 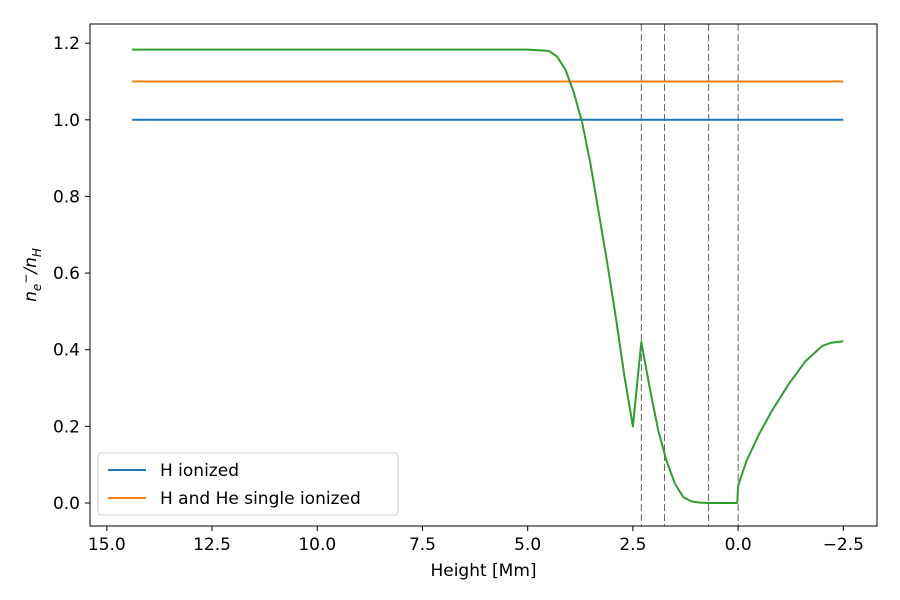 What do you see at coordinates (422, 545) in the screenshot?
I see `x-tick-label: 7.5` at bounding box center [422, 545].